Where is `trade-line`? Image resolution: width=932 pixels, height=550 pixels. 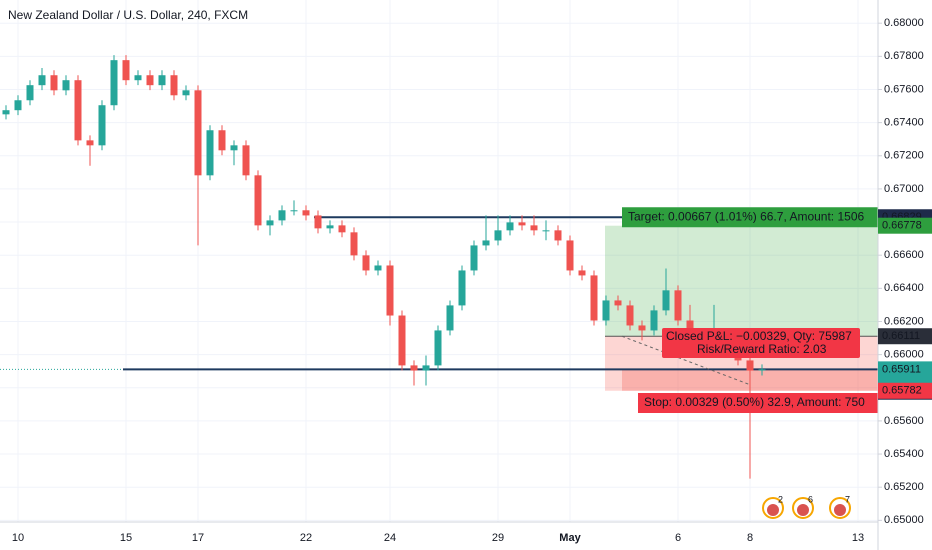
trade-line is located at coordinates (686, 360).